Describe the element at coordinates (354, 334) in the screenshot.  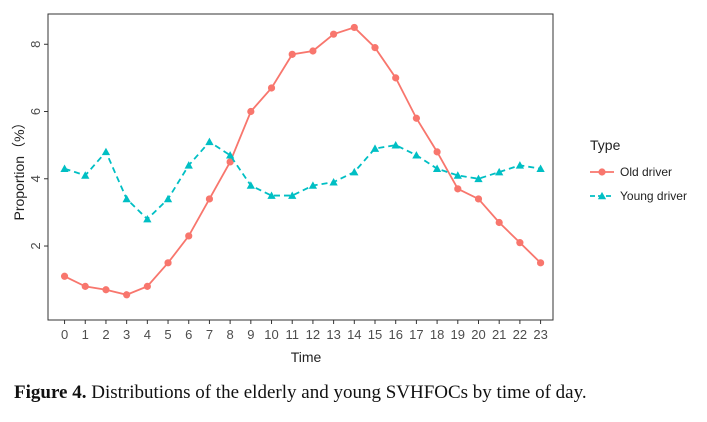
I see `x-tick-label: 14` at that location.